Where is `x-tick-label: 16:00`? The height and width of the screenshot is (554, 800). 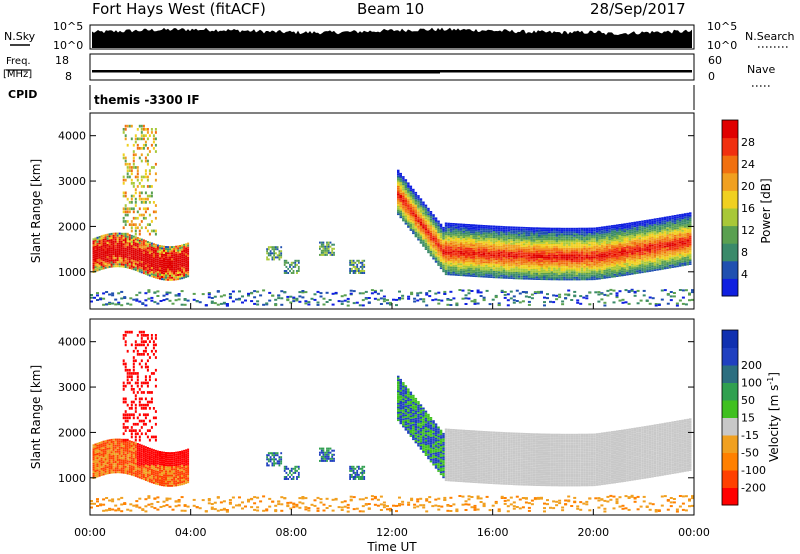 x-tick-label: 16:00 is located at coordinates (493, 532).